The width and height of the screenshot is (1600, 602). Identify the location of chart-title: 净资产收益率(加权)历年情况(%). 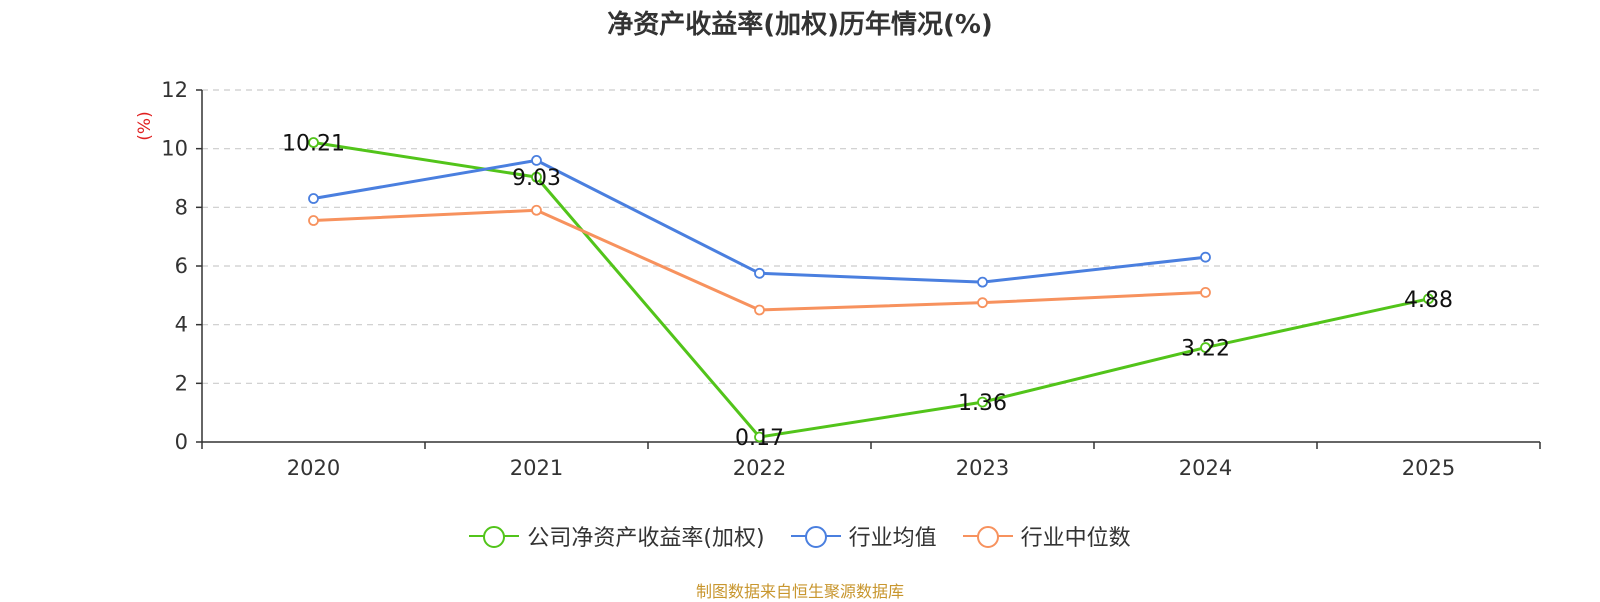
(800, 25).